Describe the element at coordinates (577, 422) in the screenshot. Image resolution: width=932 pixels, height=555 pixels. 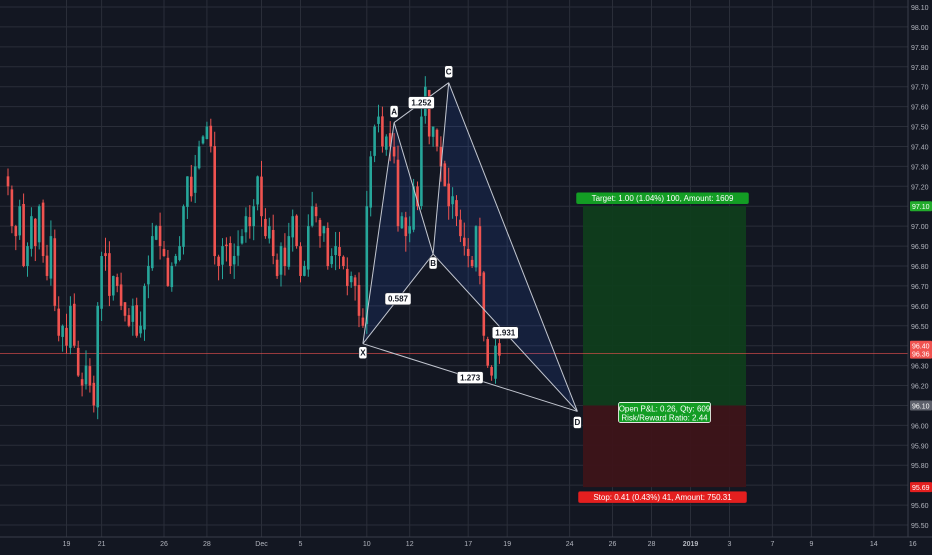
I see `pattern-point-d: D` at that location.